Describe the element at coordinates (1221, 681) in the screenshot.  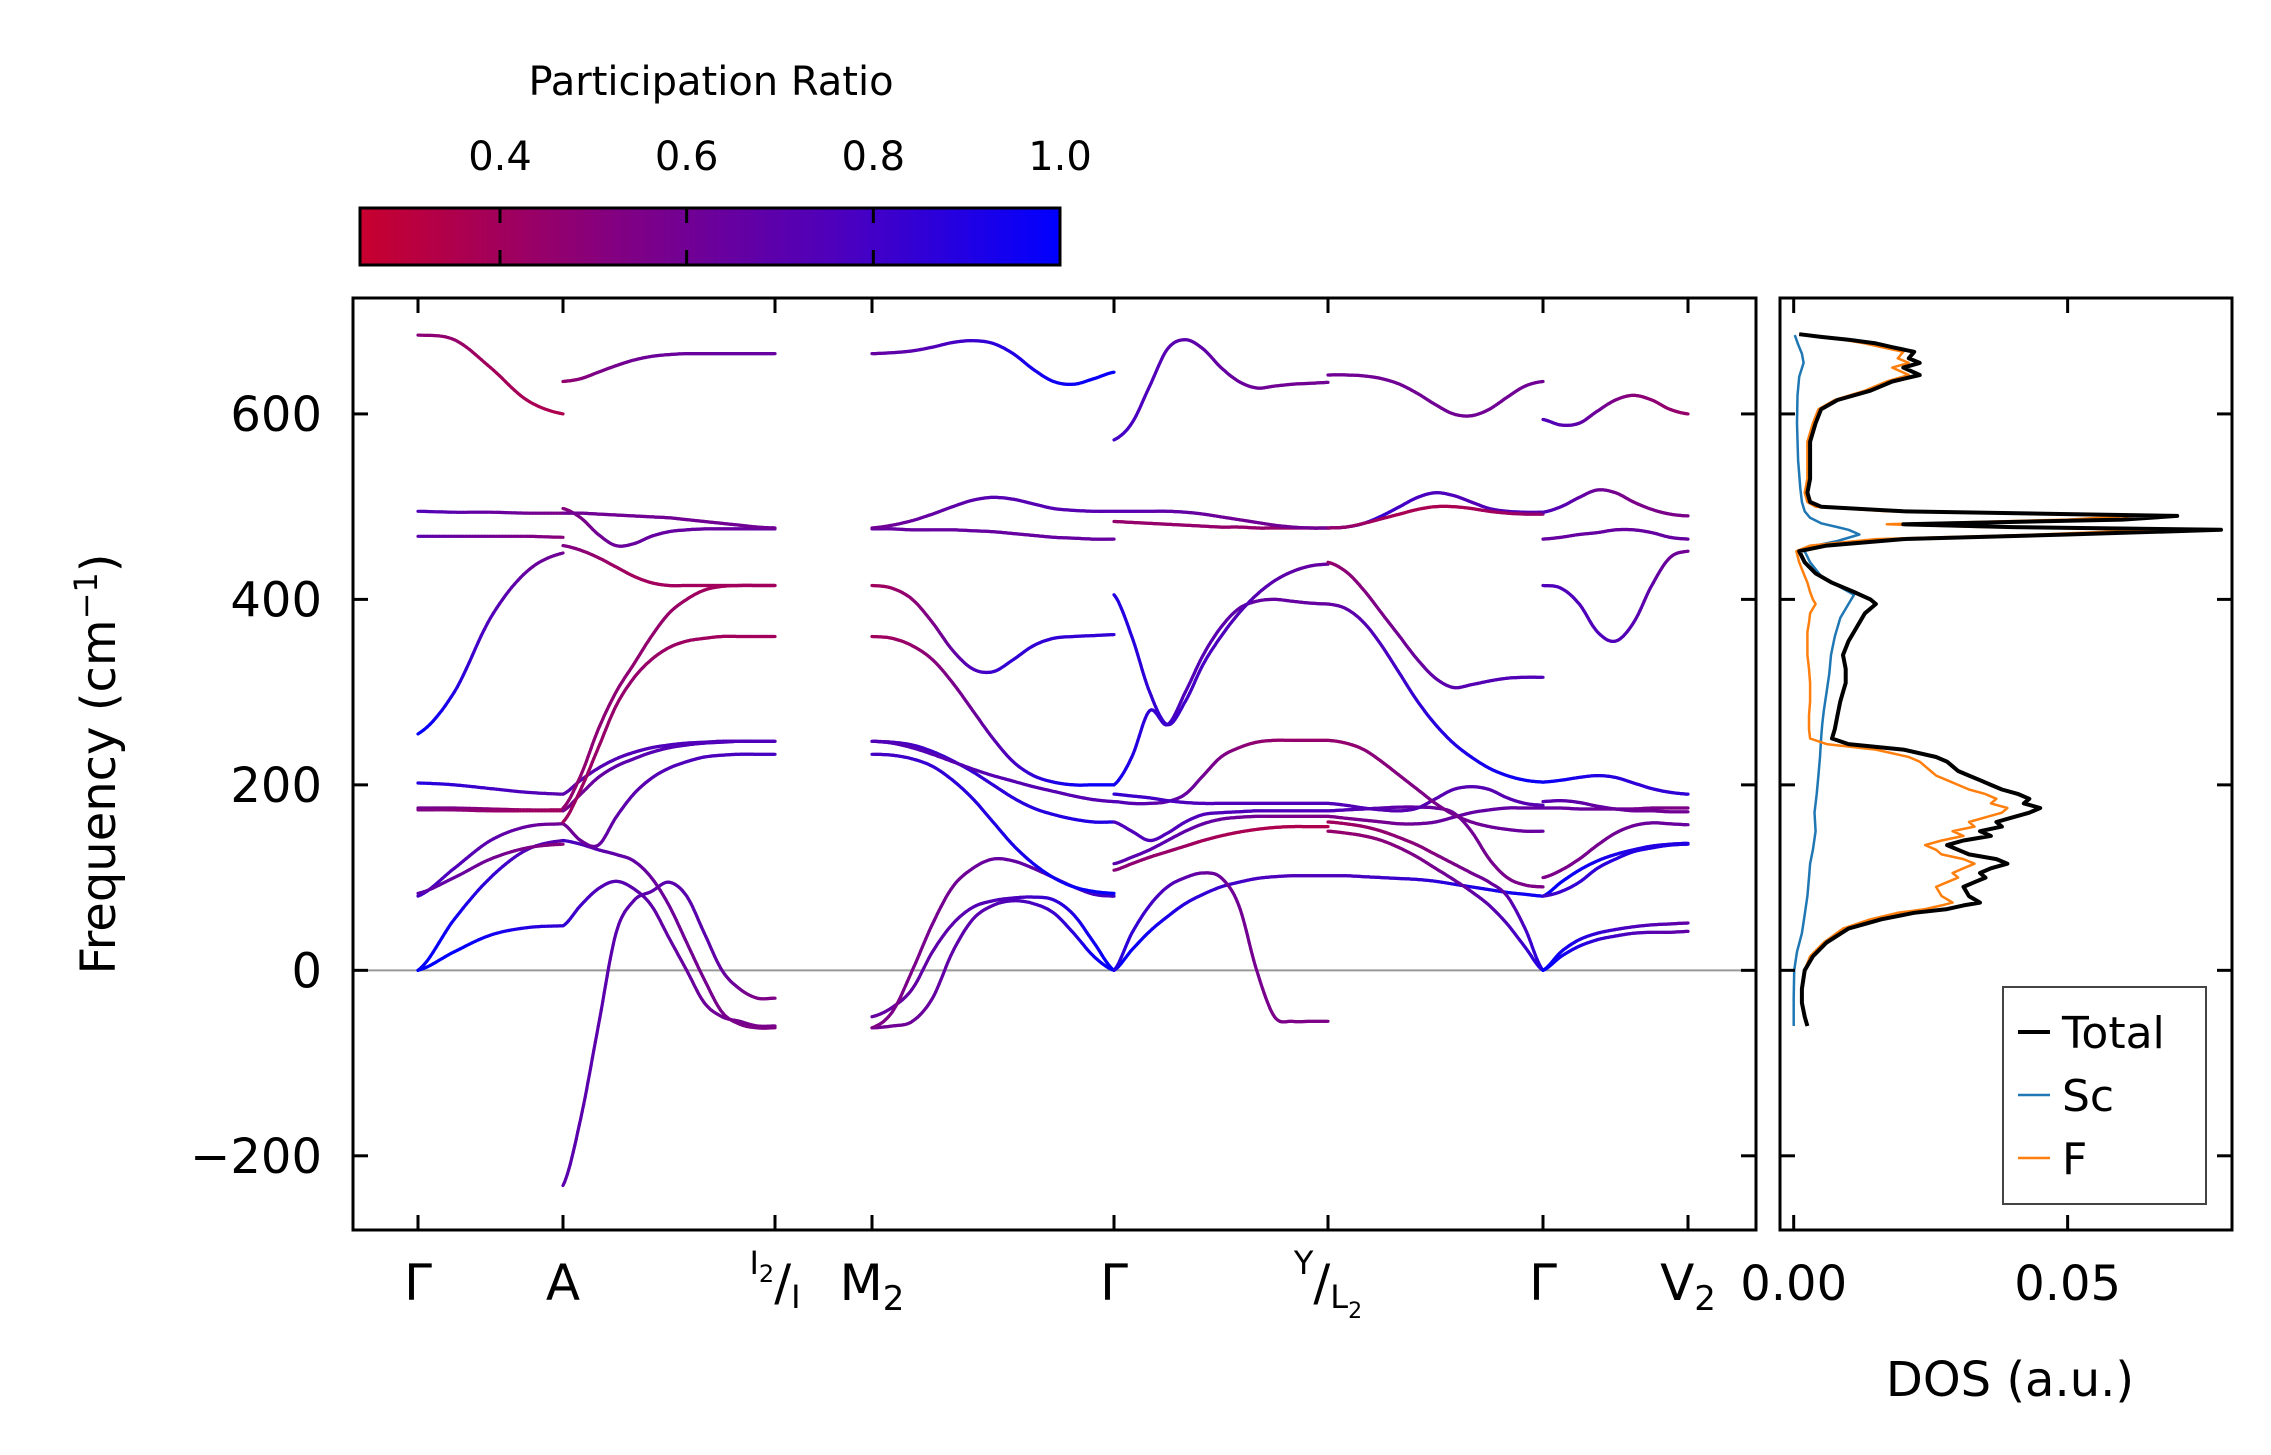
I see `band-segment-Γ-Y` at that location.